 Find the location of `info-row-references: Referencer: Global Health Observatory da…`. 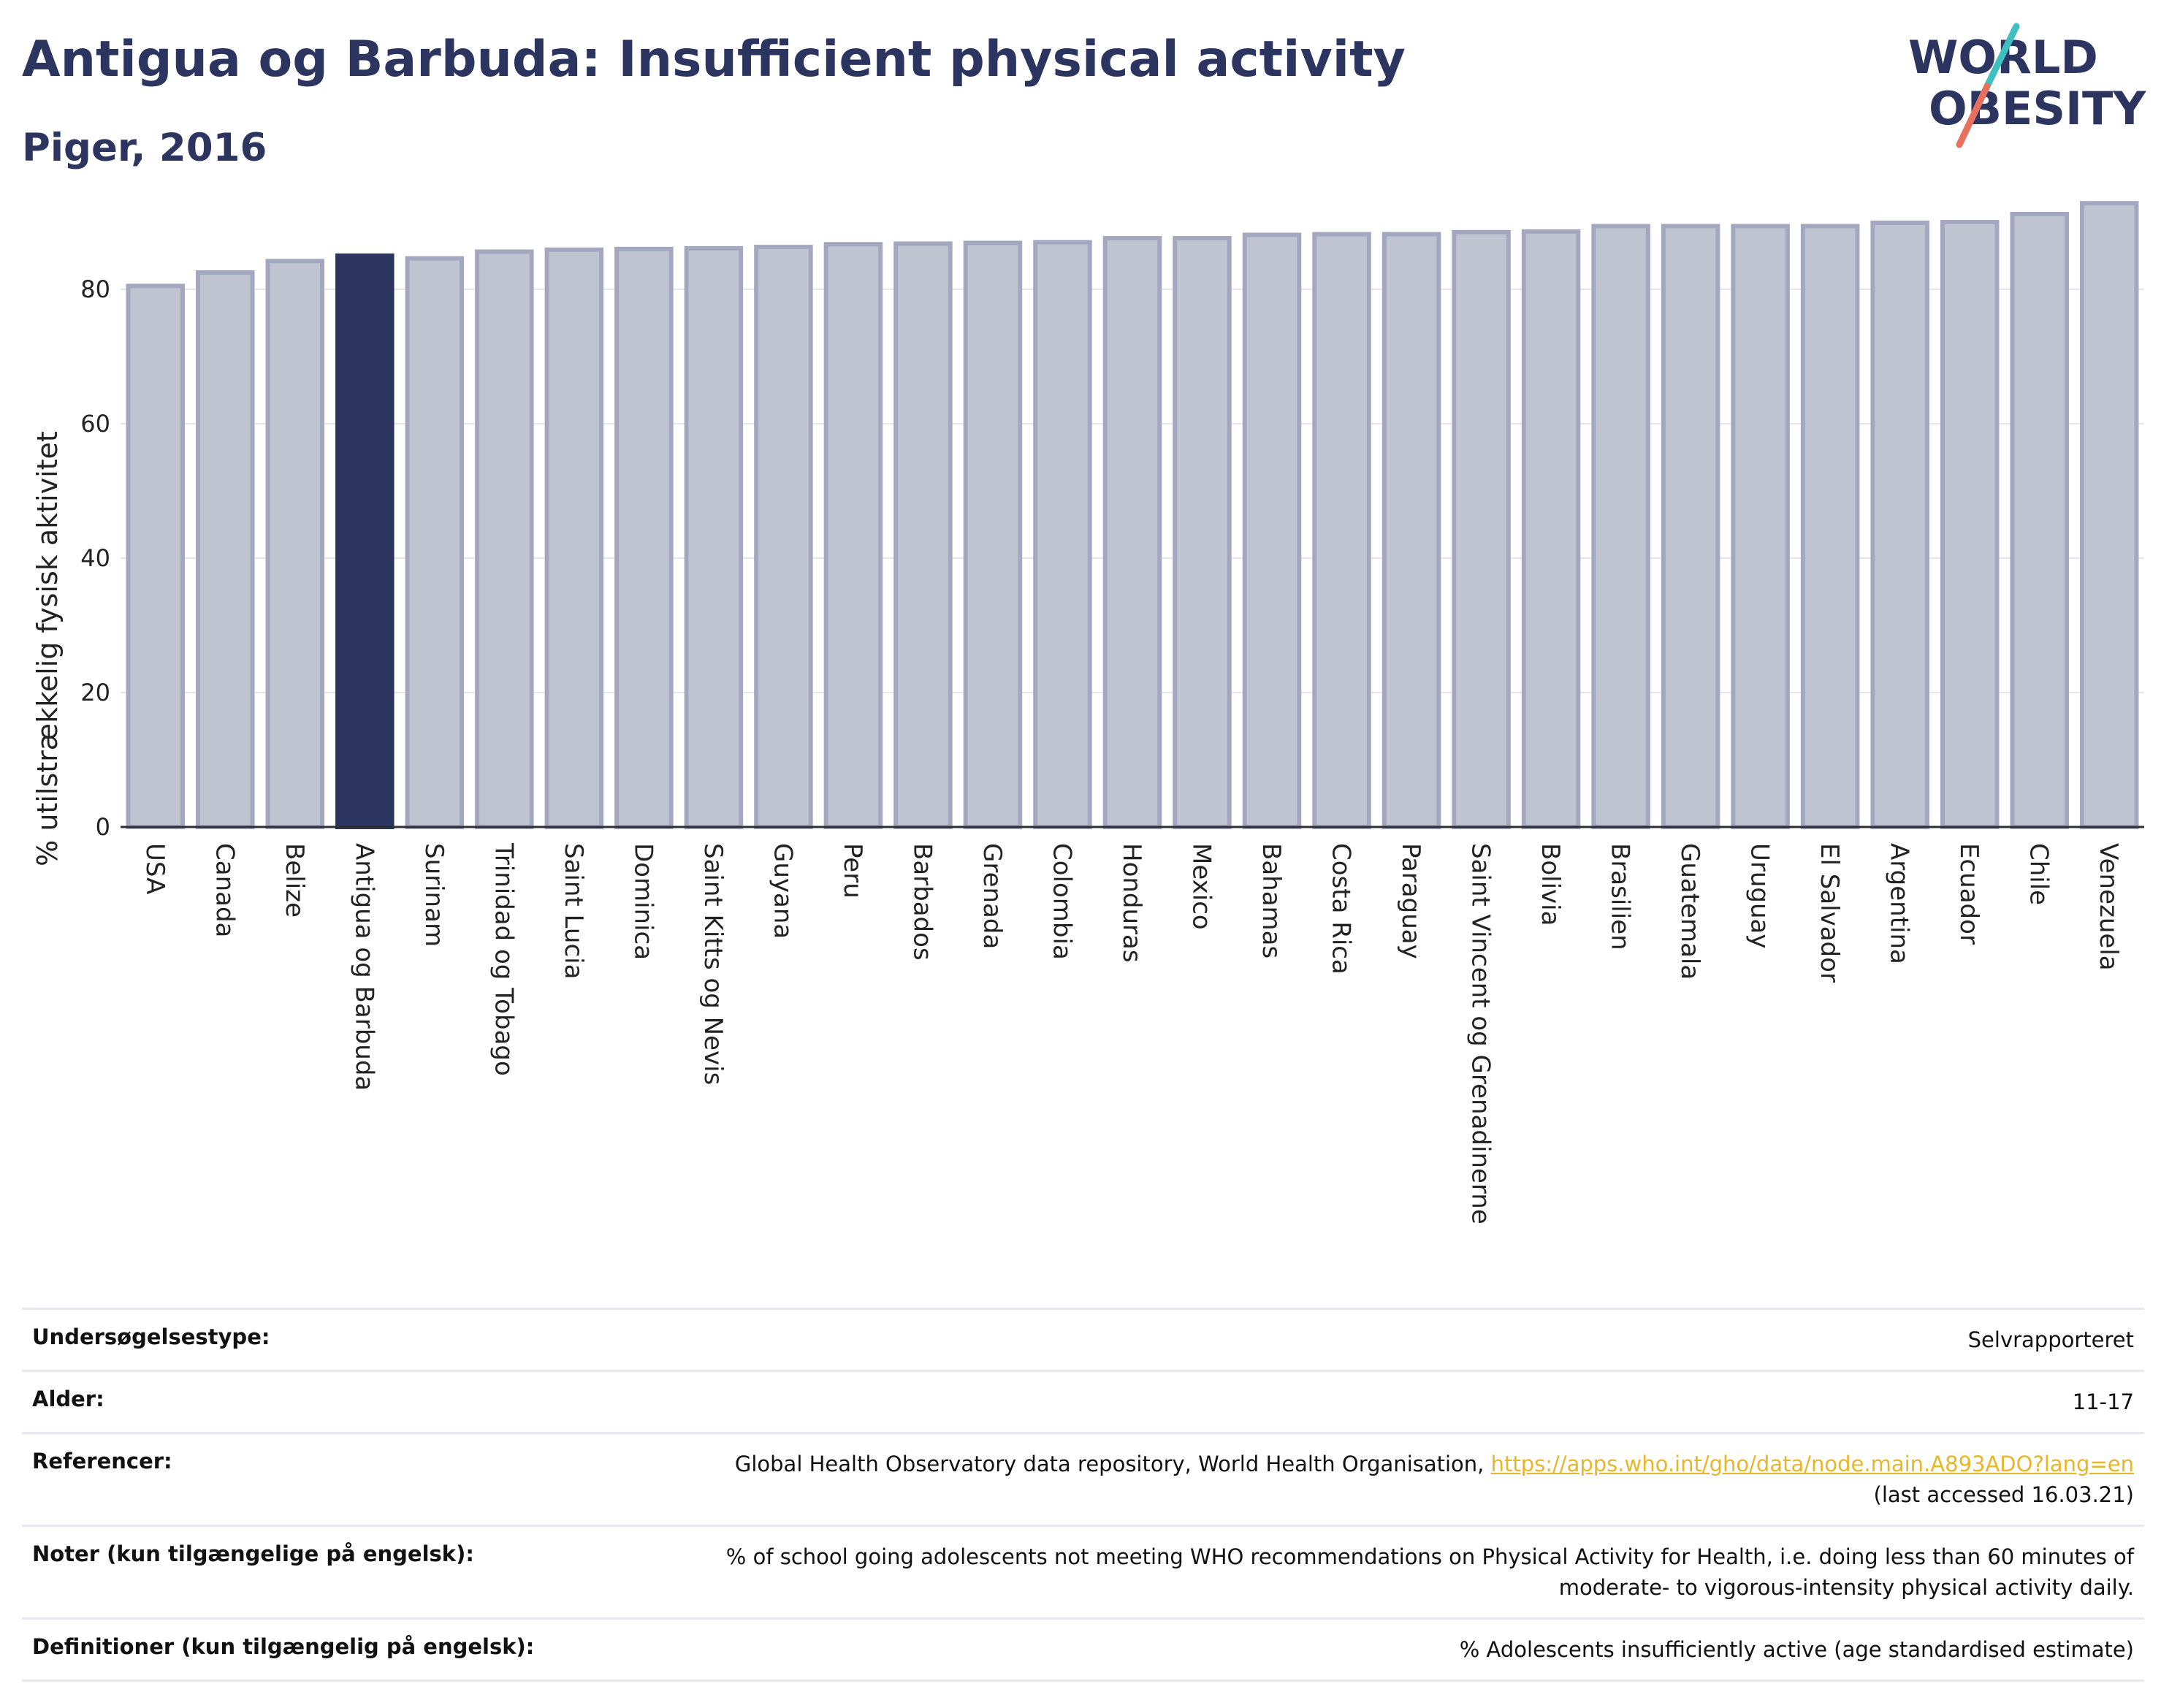

info-row-references: Referencer: Global Health Observatory da… is located at coordinates (1083, 1479).